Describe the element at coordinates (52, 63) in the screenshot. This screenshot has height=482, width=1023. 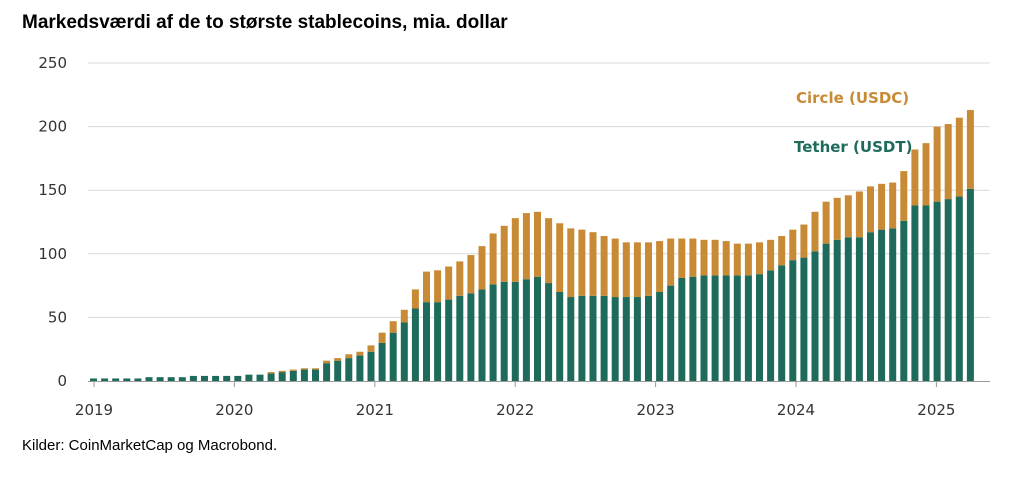
I see `y-tick-label: 250` at that location.